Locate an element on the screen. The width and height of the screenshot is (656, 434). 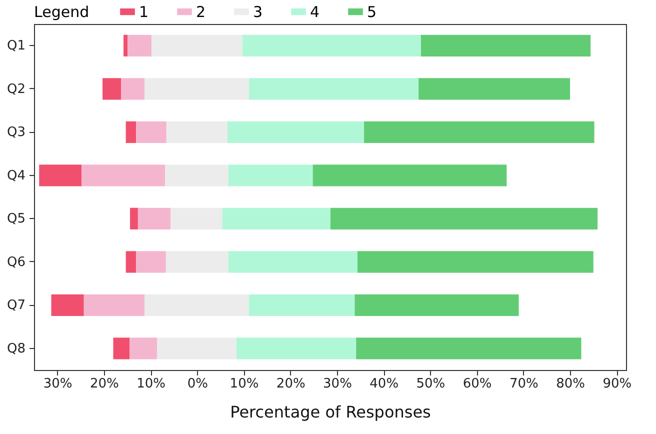
x-tick-label: 90% is located at coordinates (617, 384).